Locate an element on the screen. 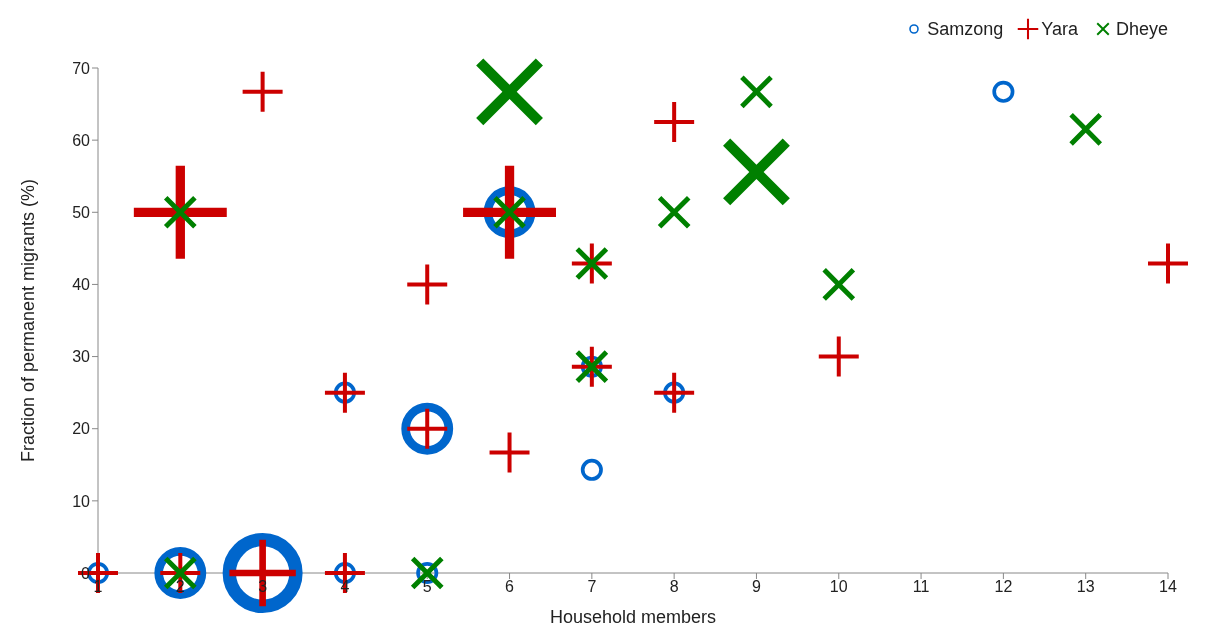  legend-label: Dheye is located at coordinates (1141, 29).